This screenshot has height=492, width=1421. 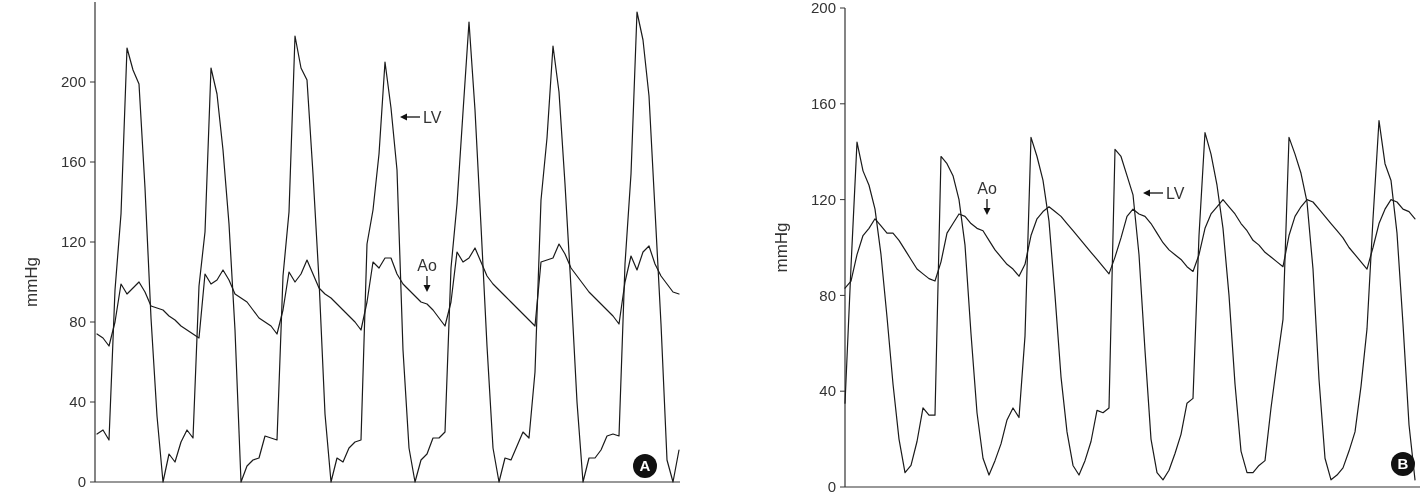 What do you see at coordinates (1403, 464) in the screenshot?
I see `annotation: B` at bounding box center [1403, 464].